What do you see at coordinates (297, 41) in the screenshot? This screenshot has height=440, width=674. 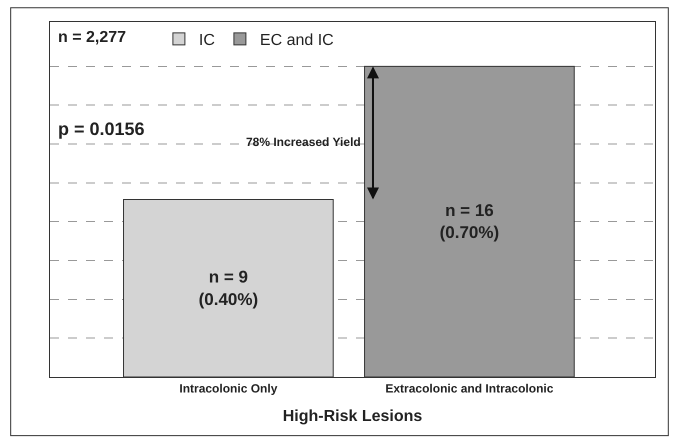 I see `legend-label: EC and IC` at bounding box center [297, 41].